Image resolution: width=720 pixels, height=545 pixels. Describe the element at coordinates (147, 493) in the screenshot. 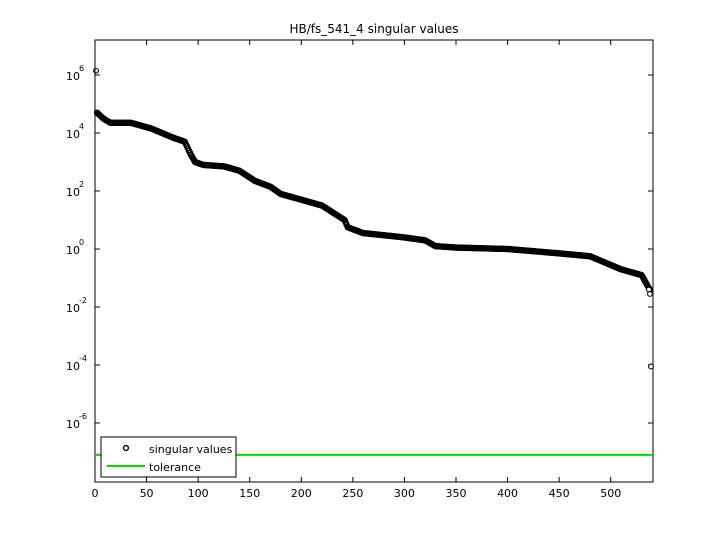

I see `x-tick-label: 50` at that location.